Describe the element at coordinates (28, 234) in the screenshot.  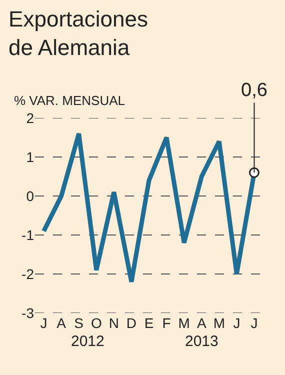
I see `y-tick-label: -1` at that location.